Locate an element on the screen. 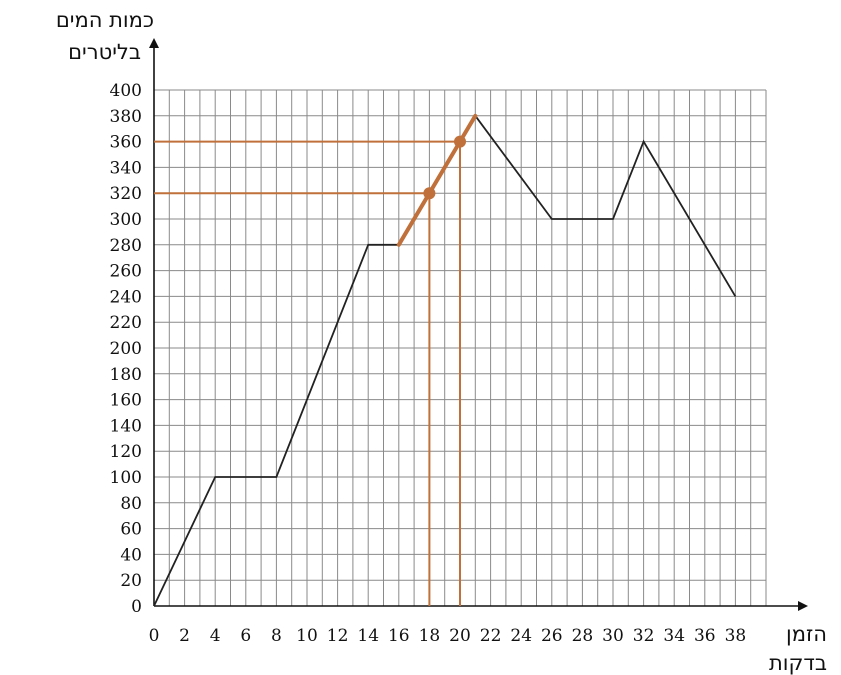 The height and width of the screenshot is (675, 841). x-tick-label: 24 is located at coordinates (521, 636).